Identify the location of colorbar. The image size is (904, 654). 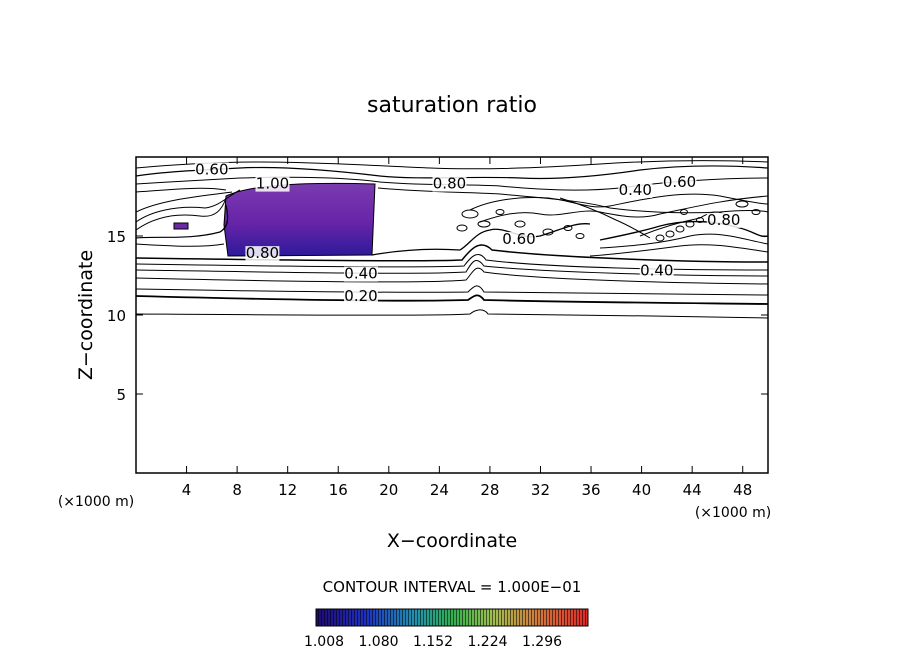
(452, 617).